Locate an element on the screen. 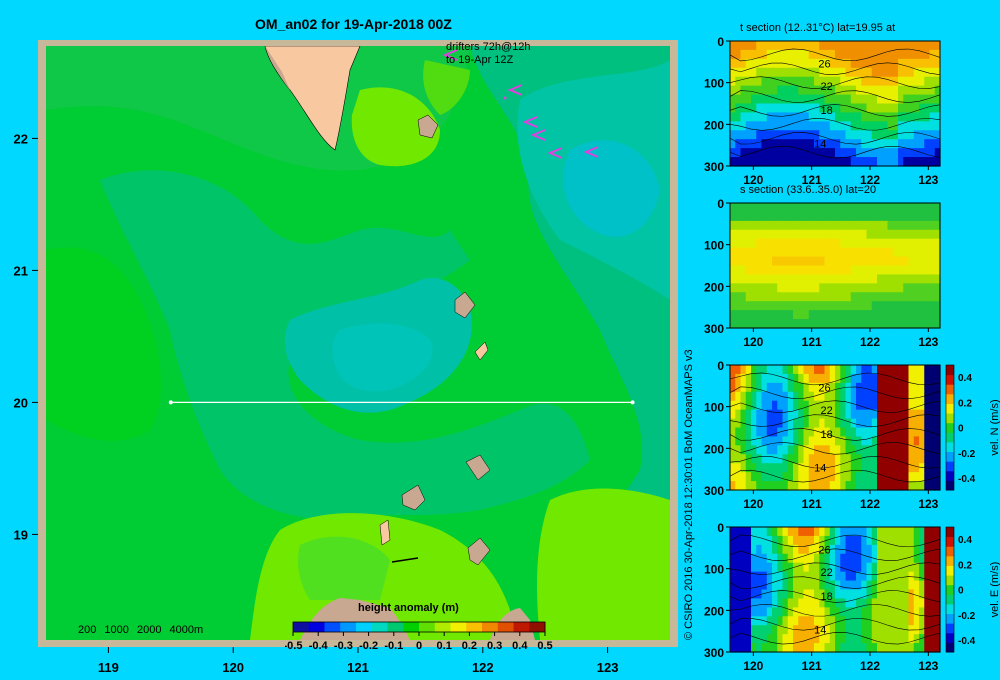  section-line-end is located at coordinates (632, 402).